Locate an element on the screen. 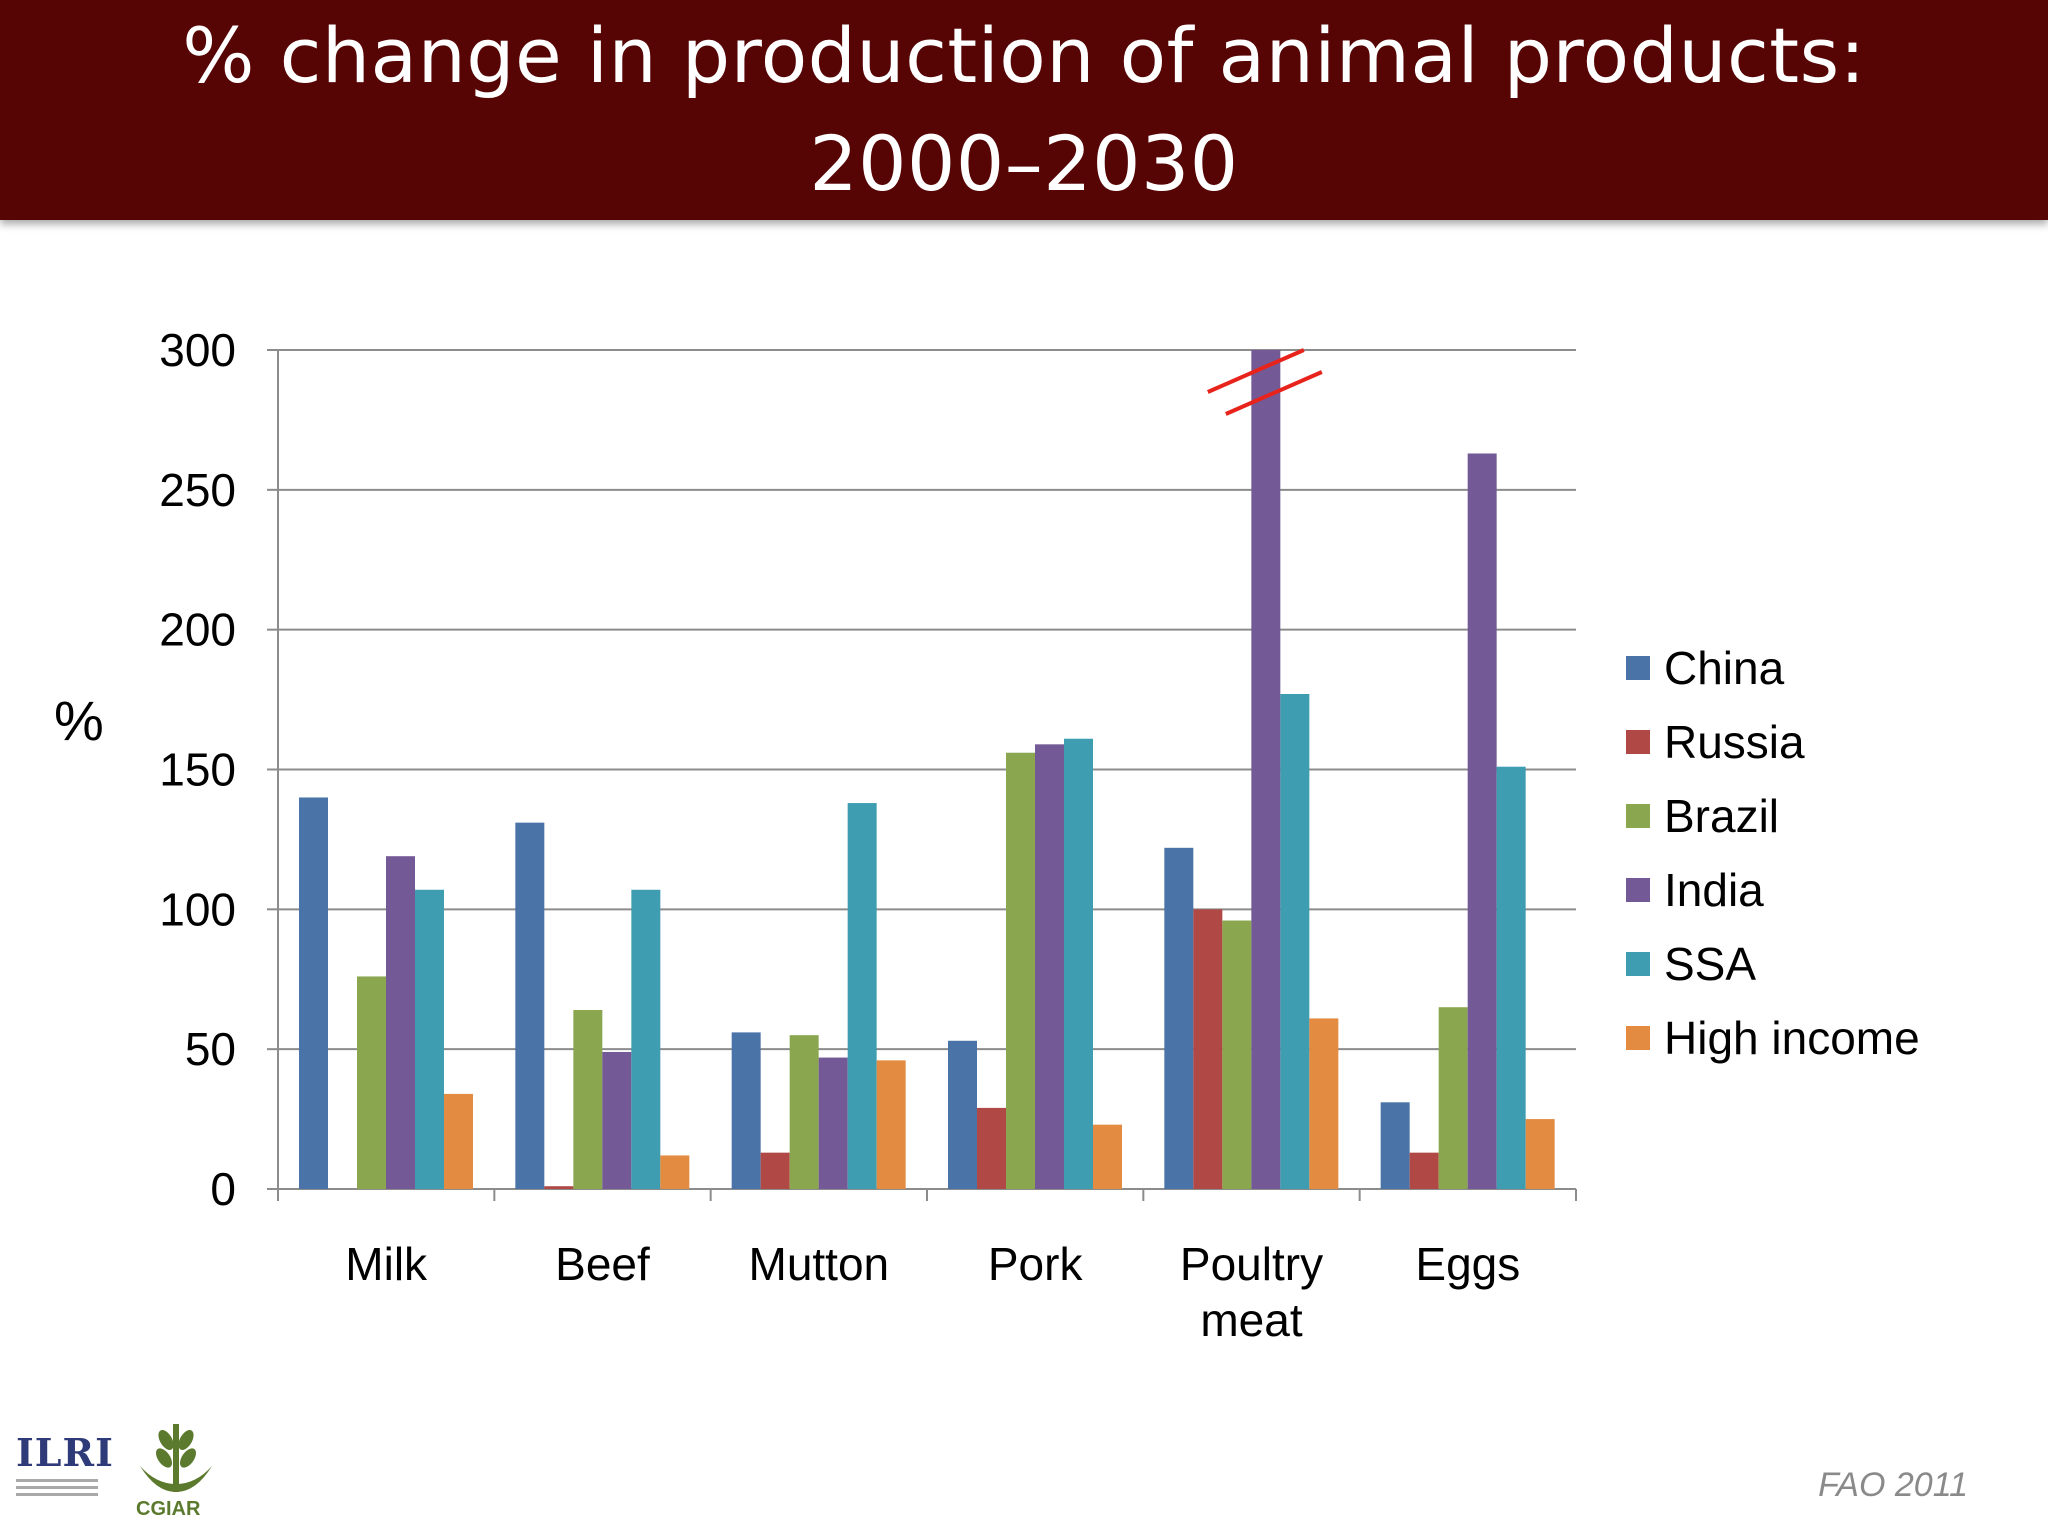 The height and width of the screenshot is (1536, 2048). x-category-label-line: Mutton is located at coordinates (819, 1264).